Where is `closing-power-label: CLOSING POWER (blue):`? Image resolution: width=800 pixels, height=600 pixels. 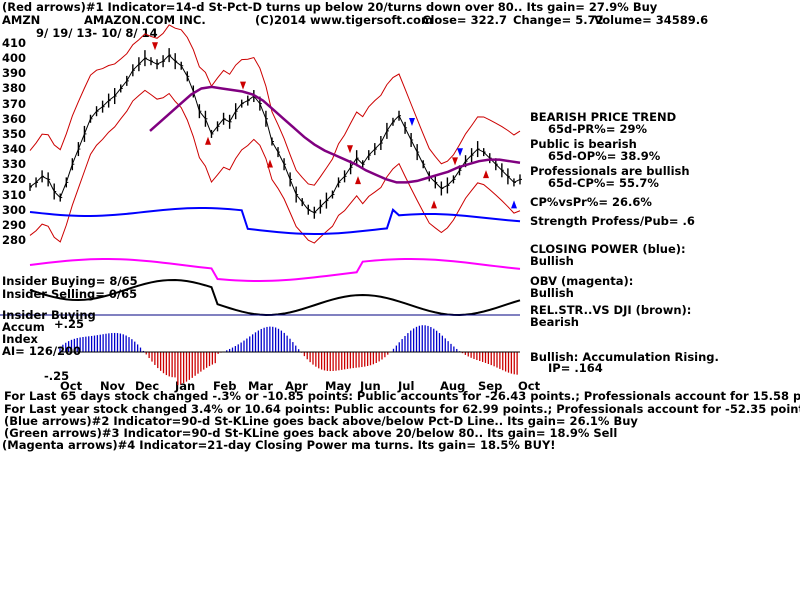
closing-power-label: CLOSING POWER (blue): is located at coordinates (608, 249).